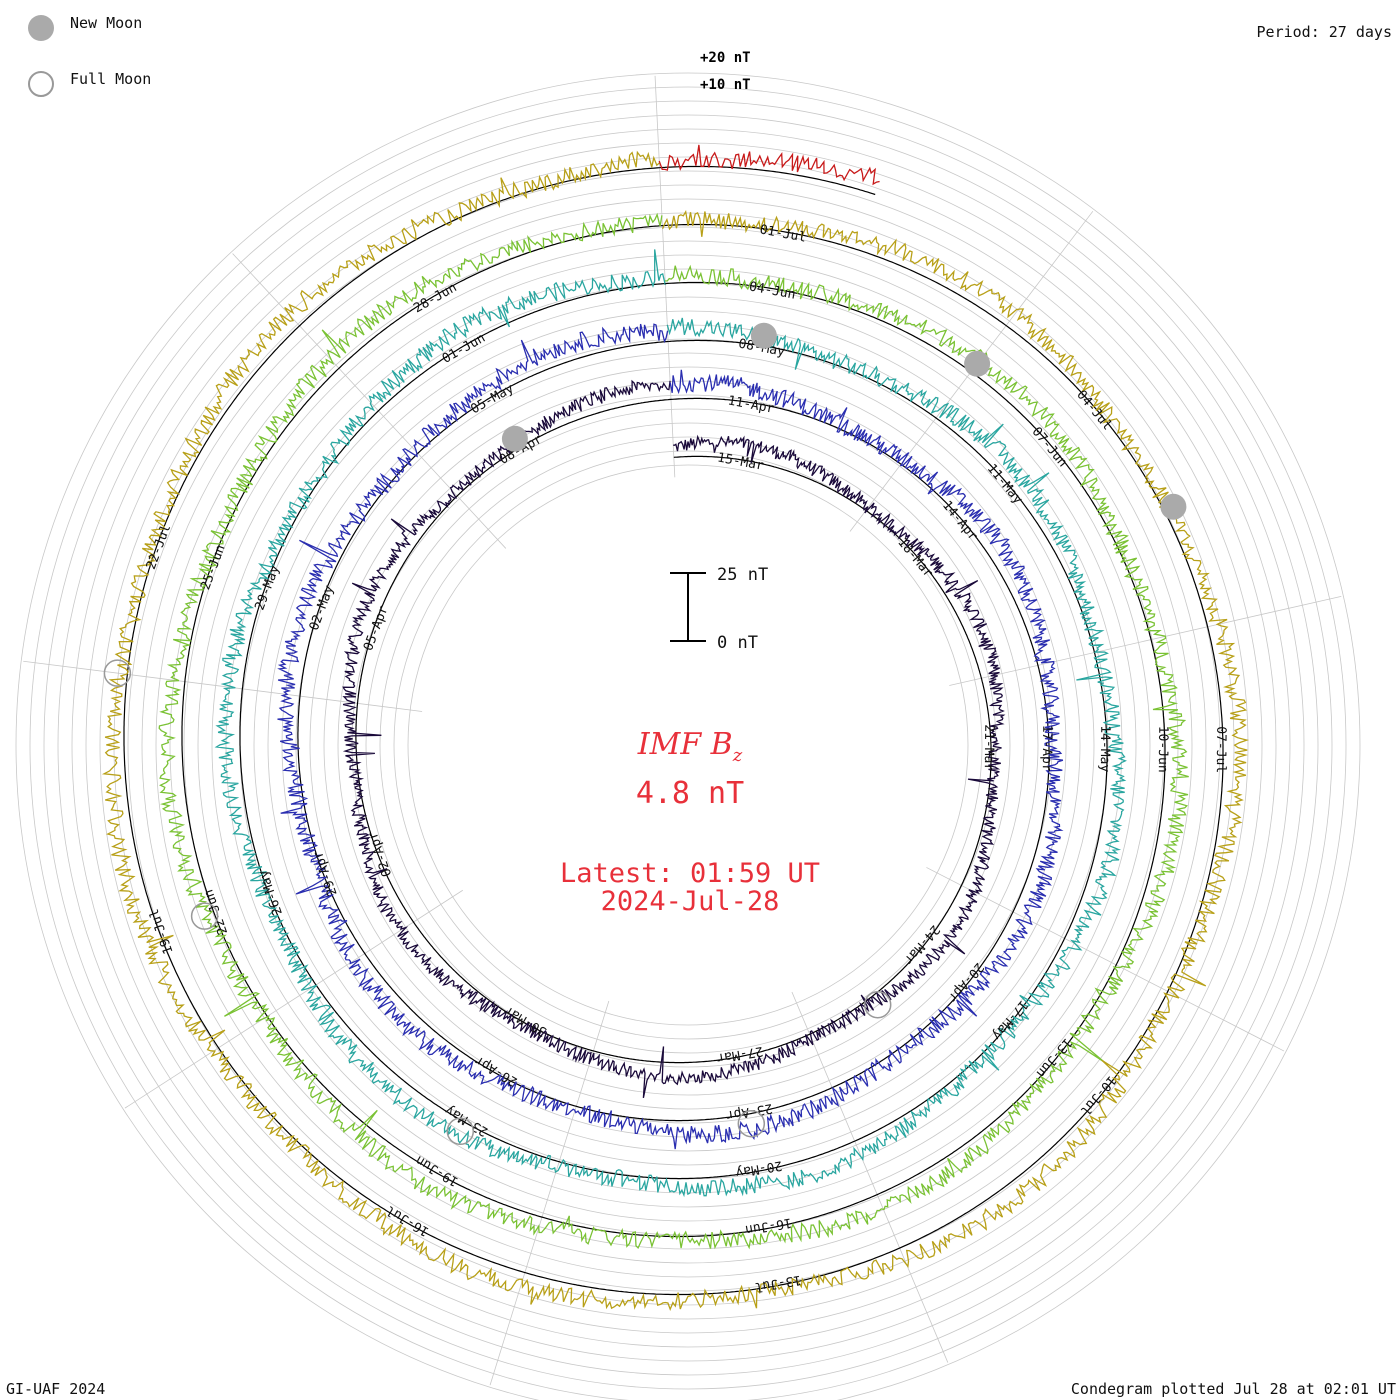 This screenshot has width=1400, height=1400. Describe the element at coordinates (772, 290) in the screenshot. I see `date-tick-label: 04-Jun` at that location.